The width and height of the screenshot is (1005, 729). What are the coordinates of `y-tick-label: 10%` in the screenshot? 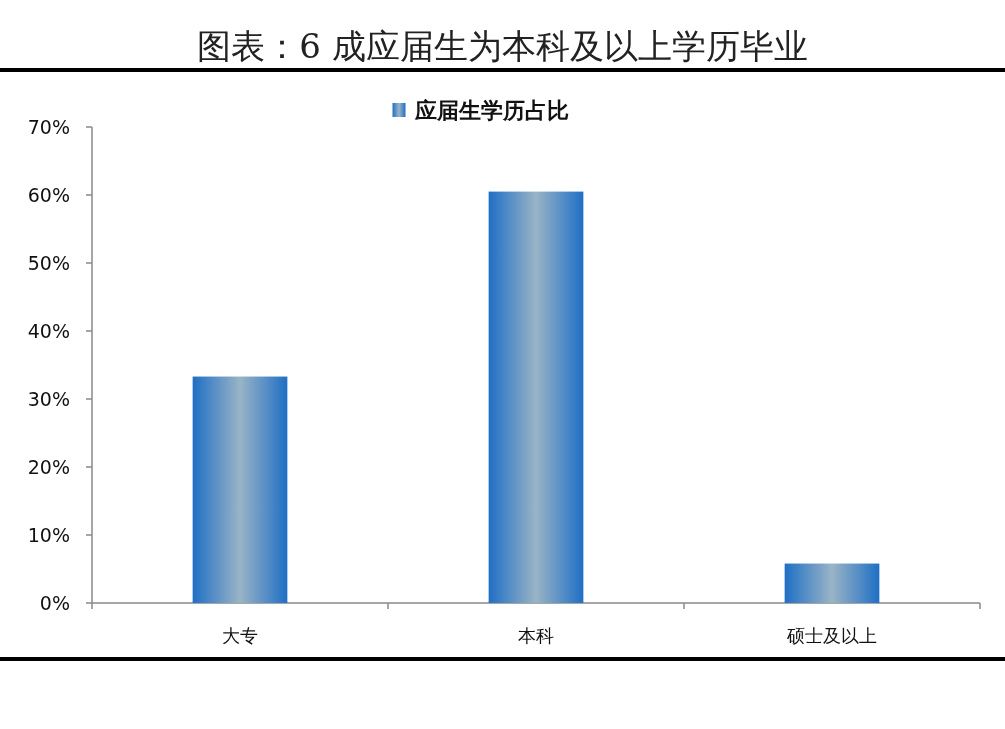 It's located at (48, 535).